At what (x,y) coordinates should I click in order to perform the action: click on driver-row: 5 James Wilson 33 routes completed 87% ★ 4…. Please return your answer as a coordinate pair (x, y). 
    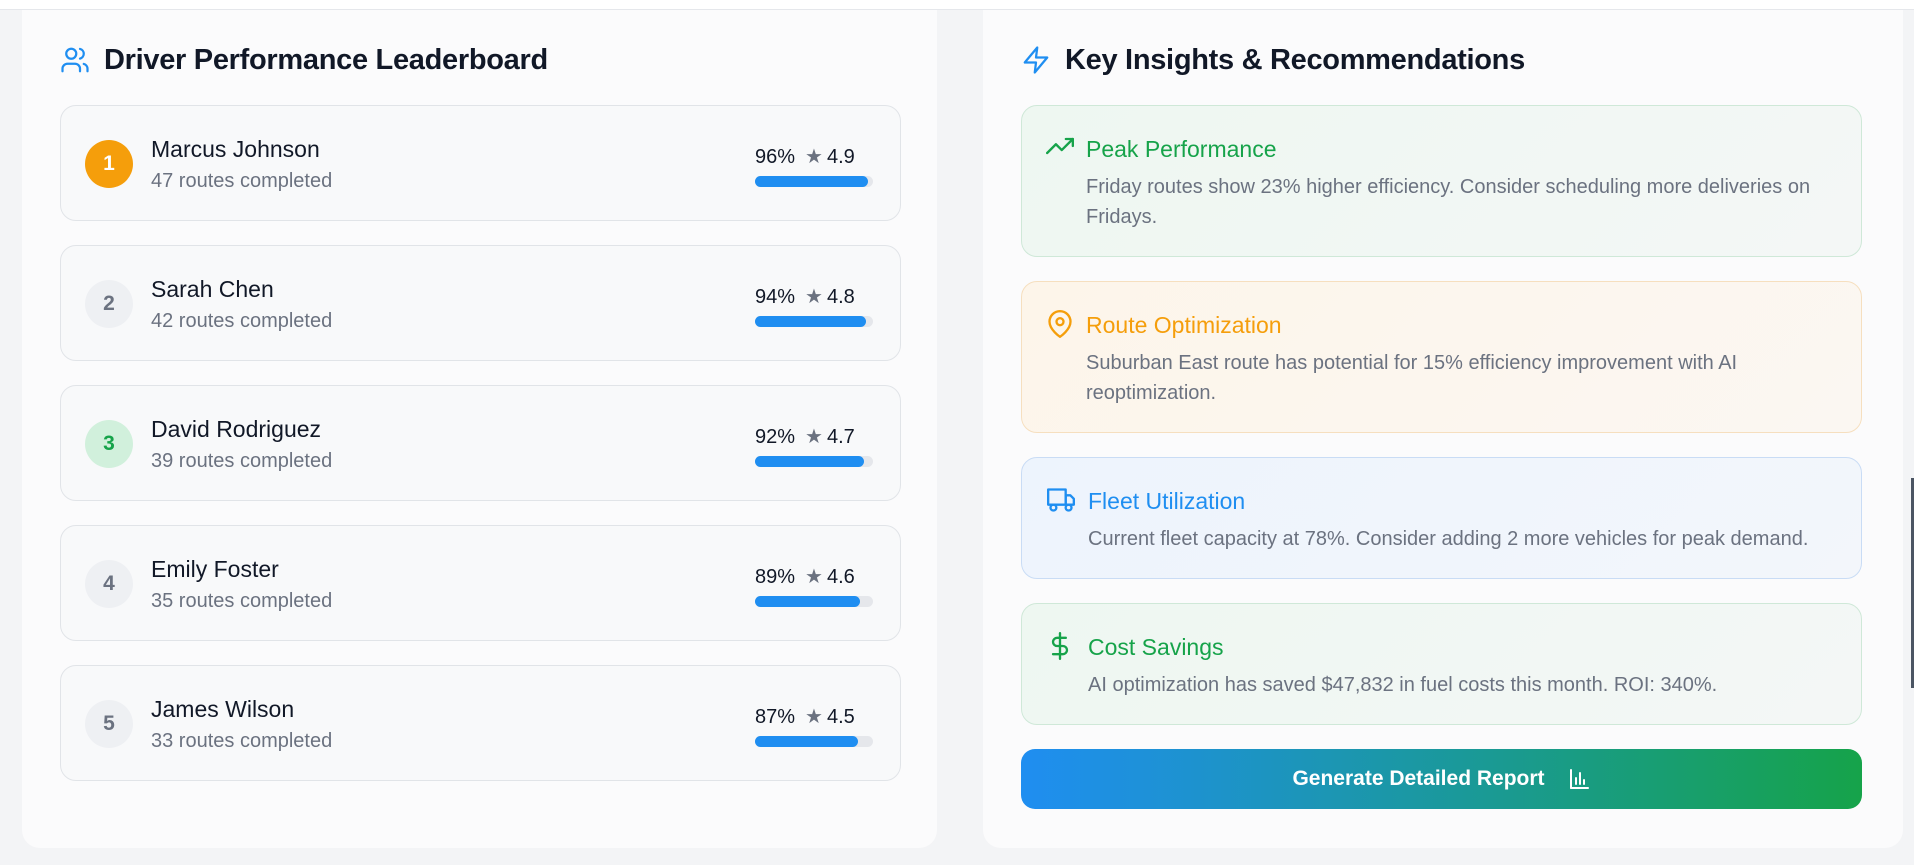
    Looking at the image, I should click on (480, 723).